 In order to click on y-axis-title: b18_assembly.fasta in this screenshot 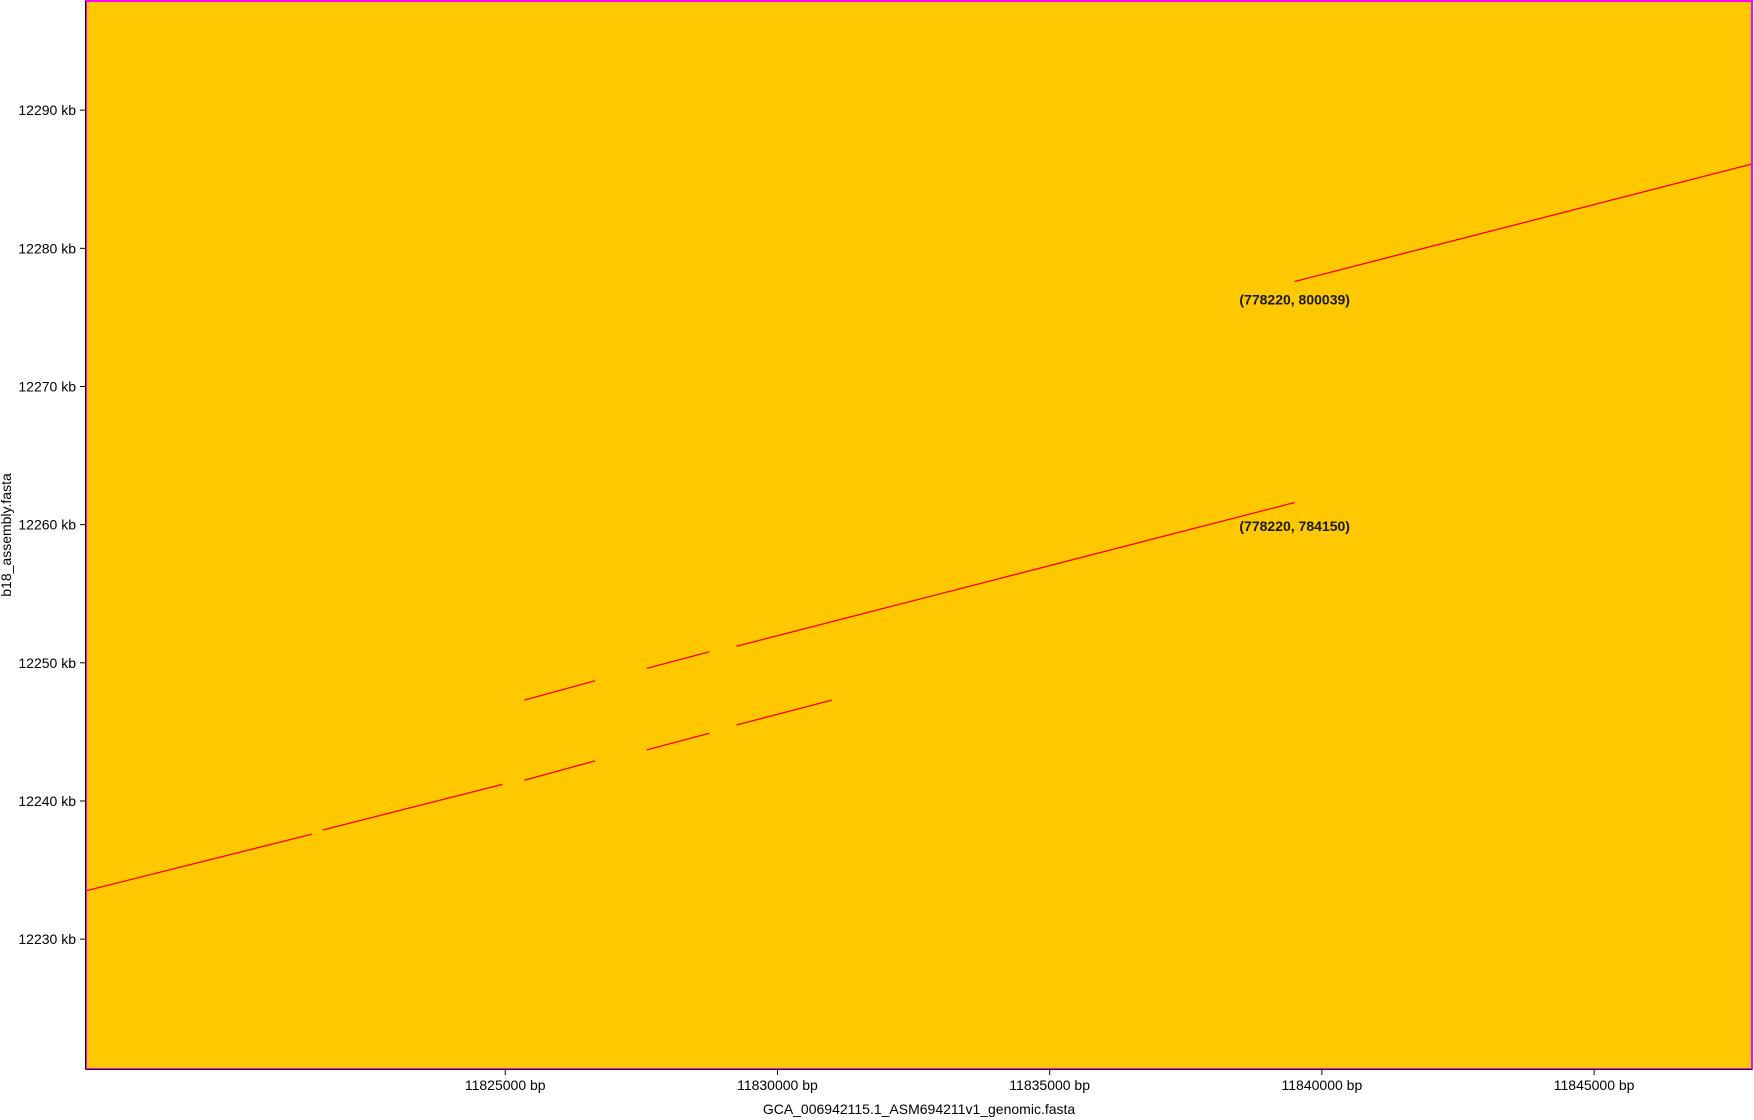, I will do `click(7, 535)`.